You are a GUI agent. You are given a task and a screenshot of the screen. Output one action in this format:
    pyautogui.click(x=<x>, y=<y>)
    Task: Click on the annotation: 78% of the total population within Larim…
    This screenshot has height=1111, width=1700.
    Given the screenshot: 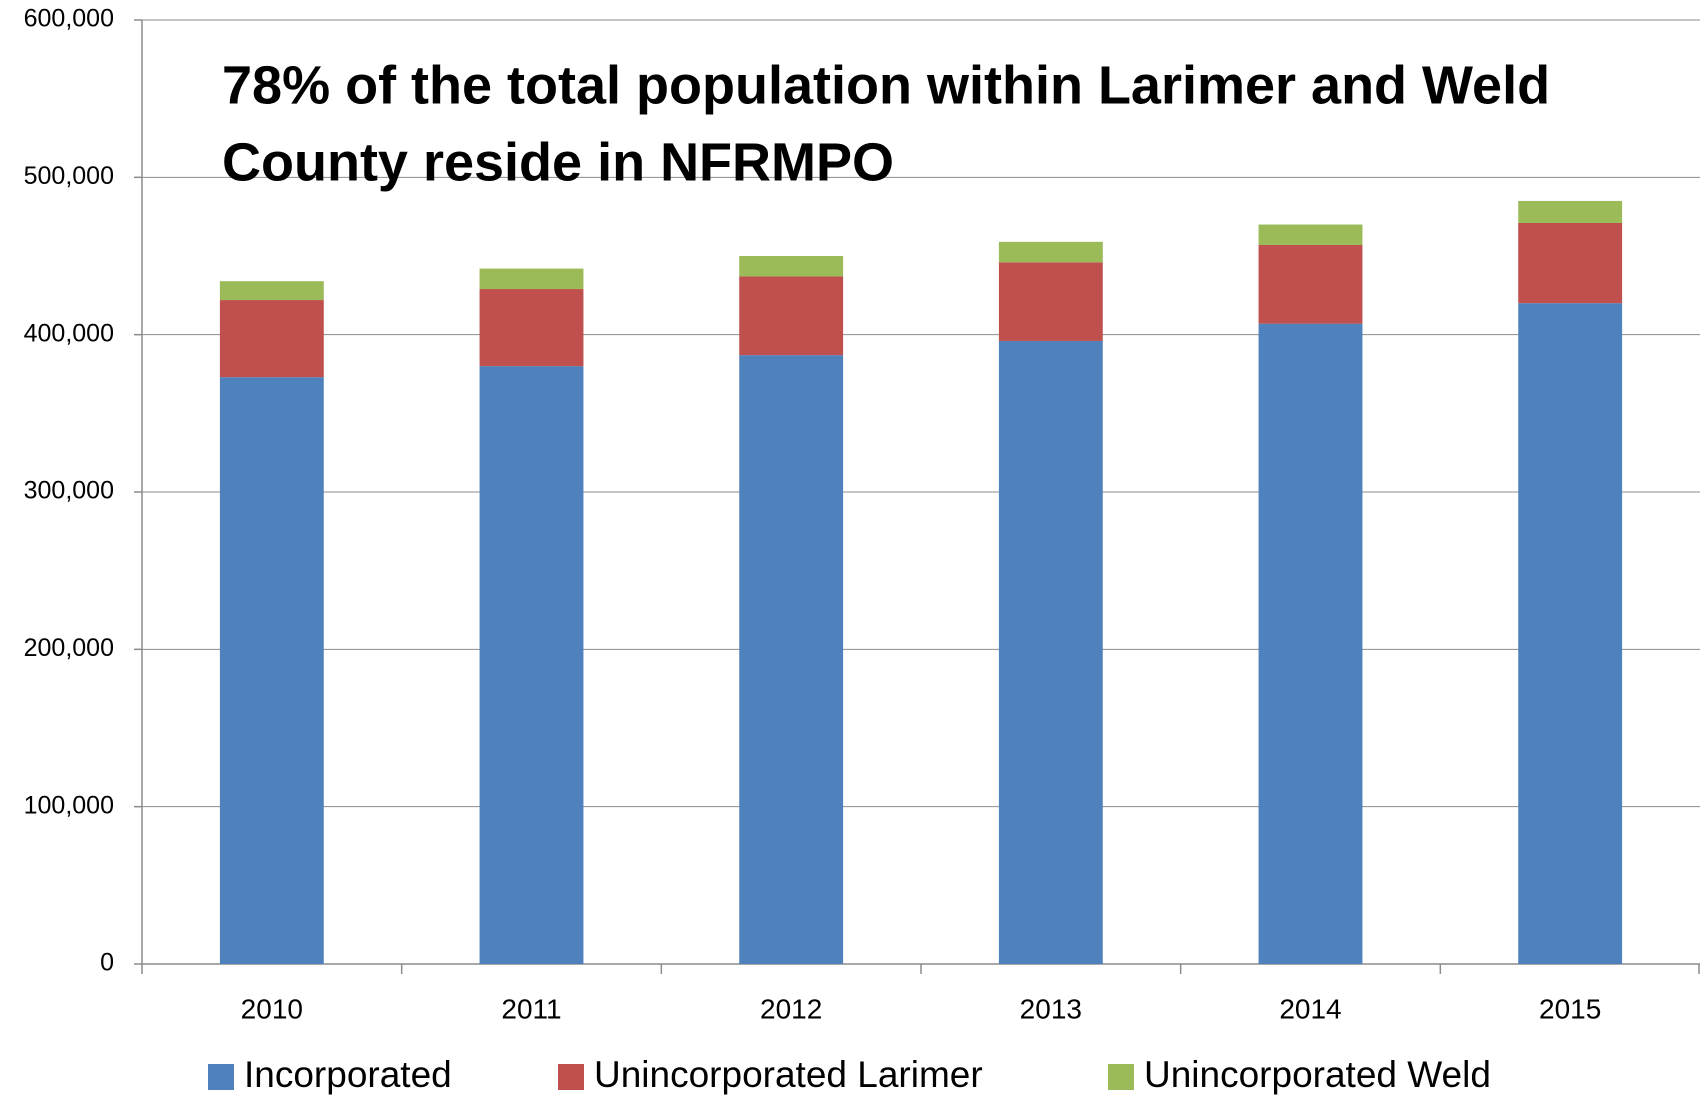 What is the action you would take?
    pyautogui.click(x=886, y=85)
    